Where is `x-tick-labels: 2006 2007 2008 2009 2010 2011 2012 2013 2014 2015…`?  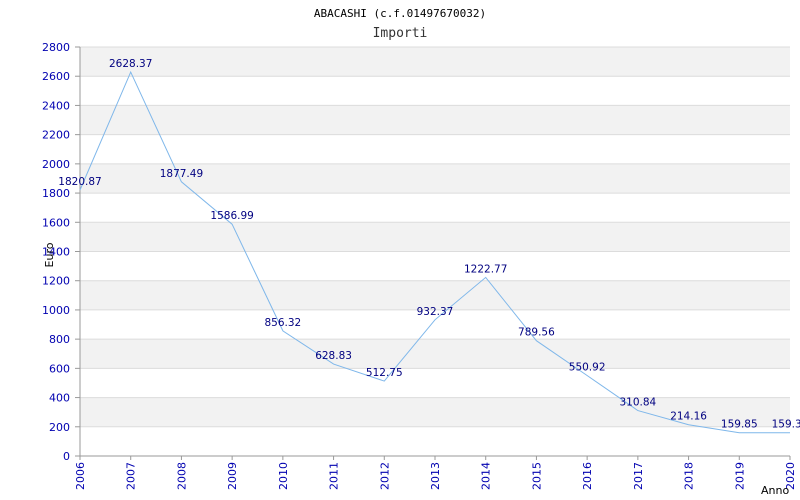 x-tick-labels: 2006 2007 2008 2009 2010 2011 2012 2013 2014 2015… is located at coordinates (435, 473).